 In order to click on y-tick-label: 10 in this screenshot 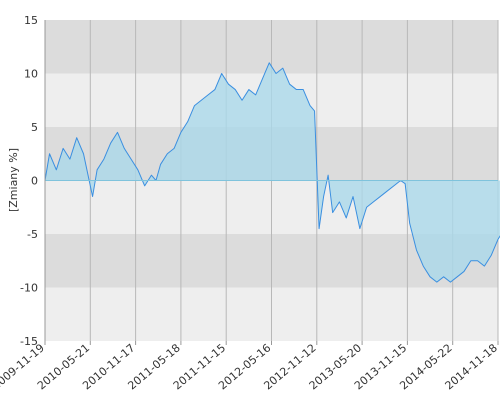, I will do `click(31, 74)`.